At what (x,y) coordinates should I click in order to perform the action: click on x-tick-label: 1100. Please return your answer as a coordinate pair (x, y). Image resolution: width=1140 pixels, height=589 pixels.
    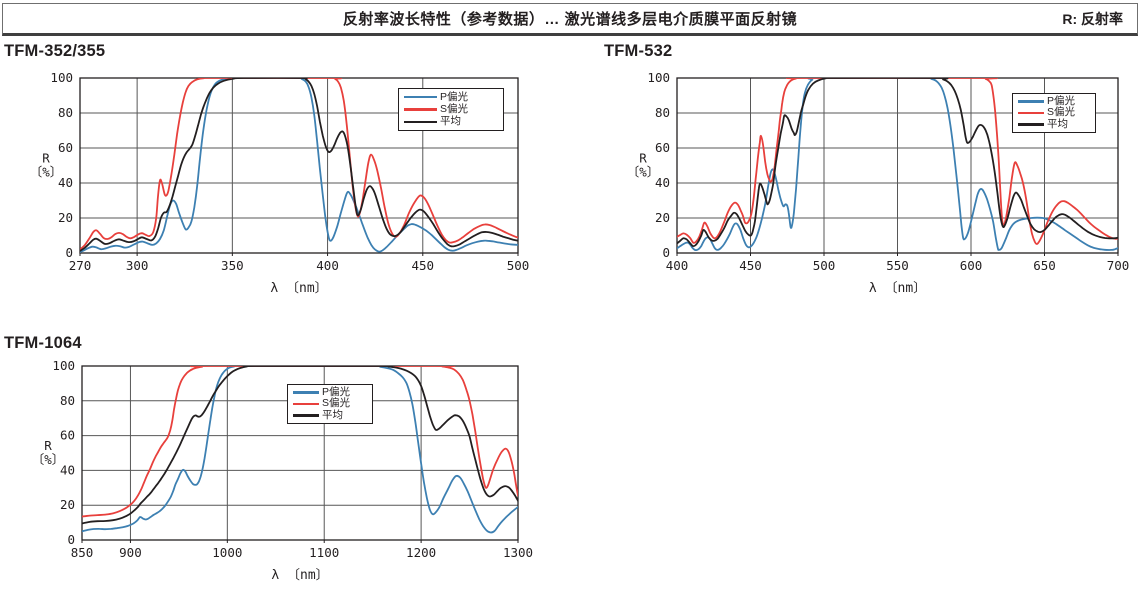
    Looking at the image, I should click on (324, 552).